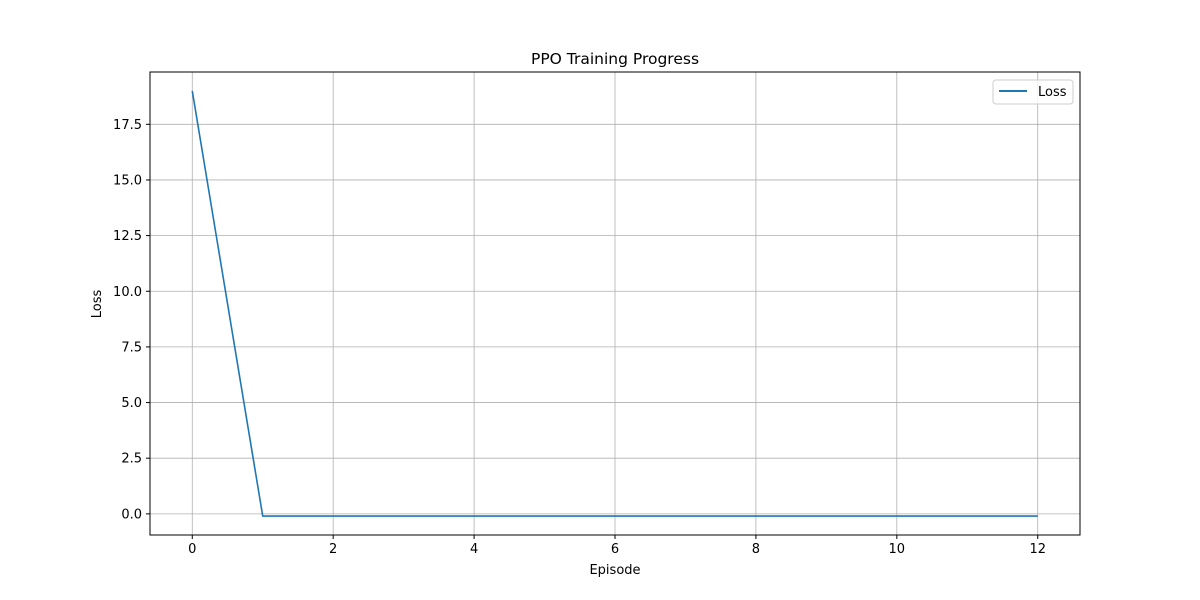 The width and height of the screenshot is (1200, 600). What do you see at coordinates (131, 459) in the screenshot?
I see `y-tick-label: 2.5` at bounding box center [131, 459].